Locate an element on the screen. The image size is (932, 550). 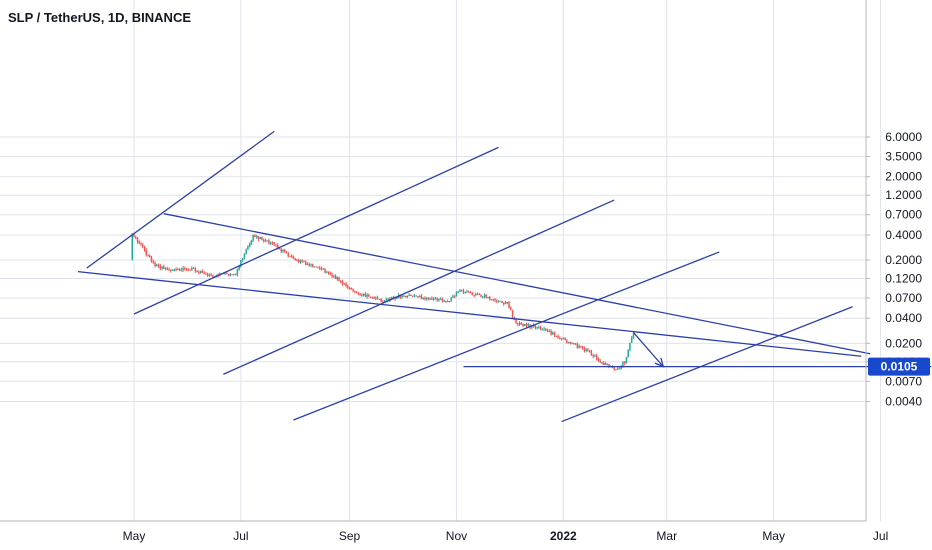
y-tick-label: 0.0070 is located at coordinates (903, 381).